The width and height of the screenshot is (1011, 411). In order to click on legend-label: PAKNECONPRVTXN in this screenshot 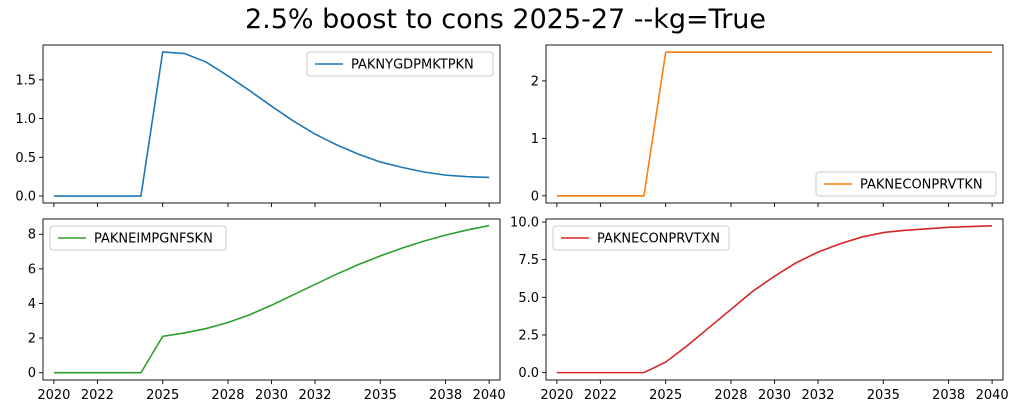, I will do `click(658, 239)`.